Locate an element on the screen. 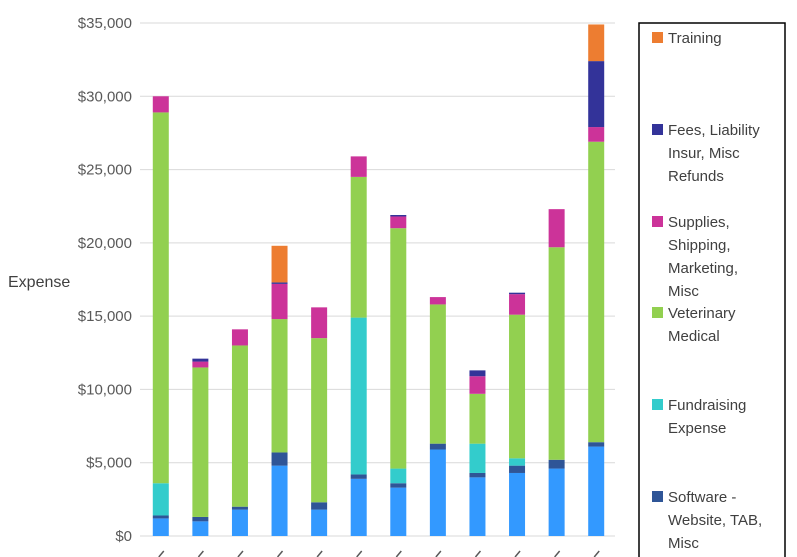  y-tick-label: $25,000 is located at coordinates (105, 170).